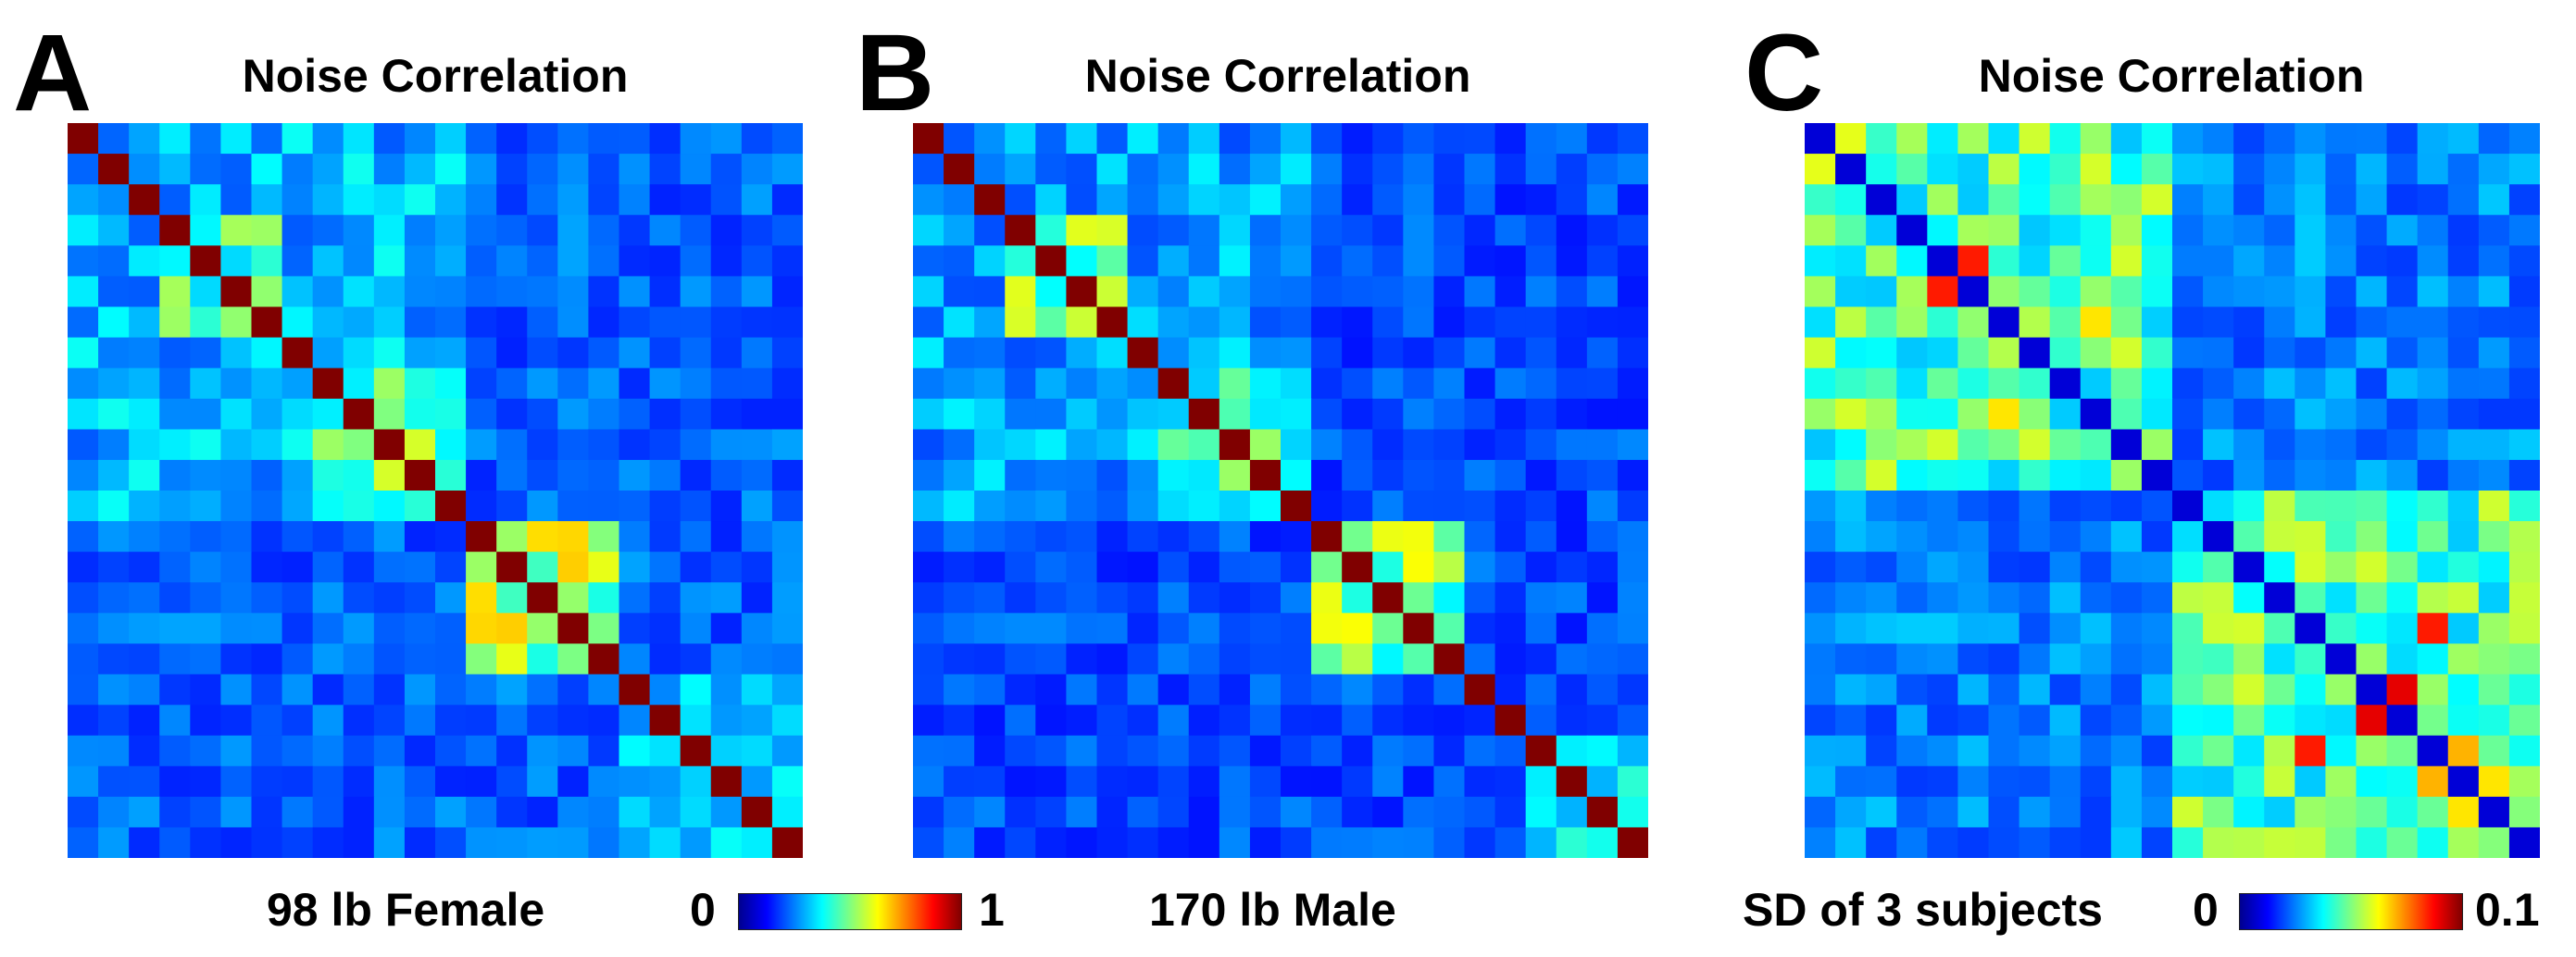 The height and width of the screenshot is (957, 2576). I want to click on colorbar-correlation, so click(850, 911).